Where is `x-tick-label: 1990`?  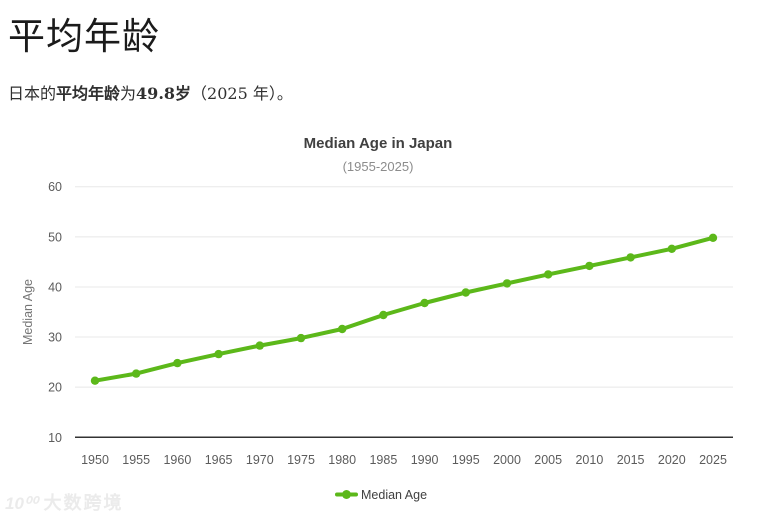 x-tick-label: 1990 is located at coordinates (425, 460).